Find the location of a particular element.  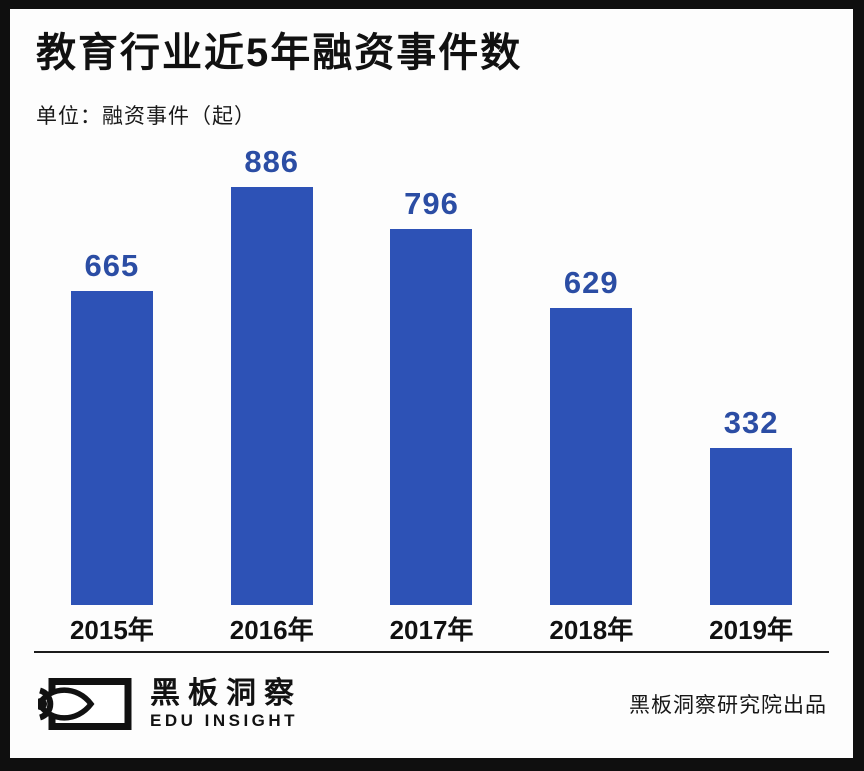

brand-text: 黑板洞察 EDU INSIGHT is located at coordinates (226, 704).